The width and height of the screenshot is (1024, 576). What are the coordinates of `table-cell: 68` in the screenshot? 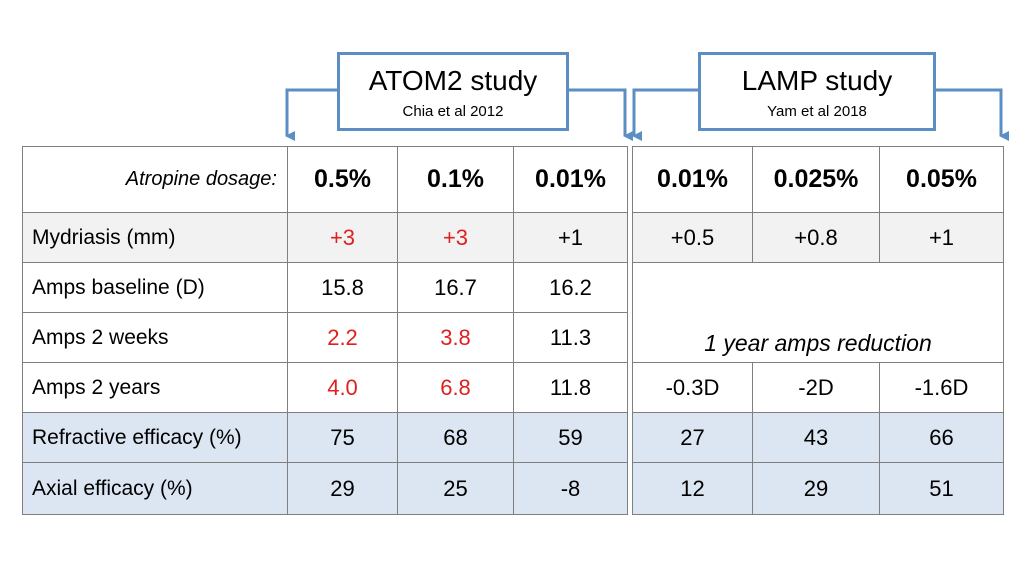 It's located at (455, 437).